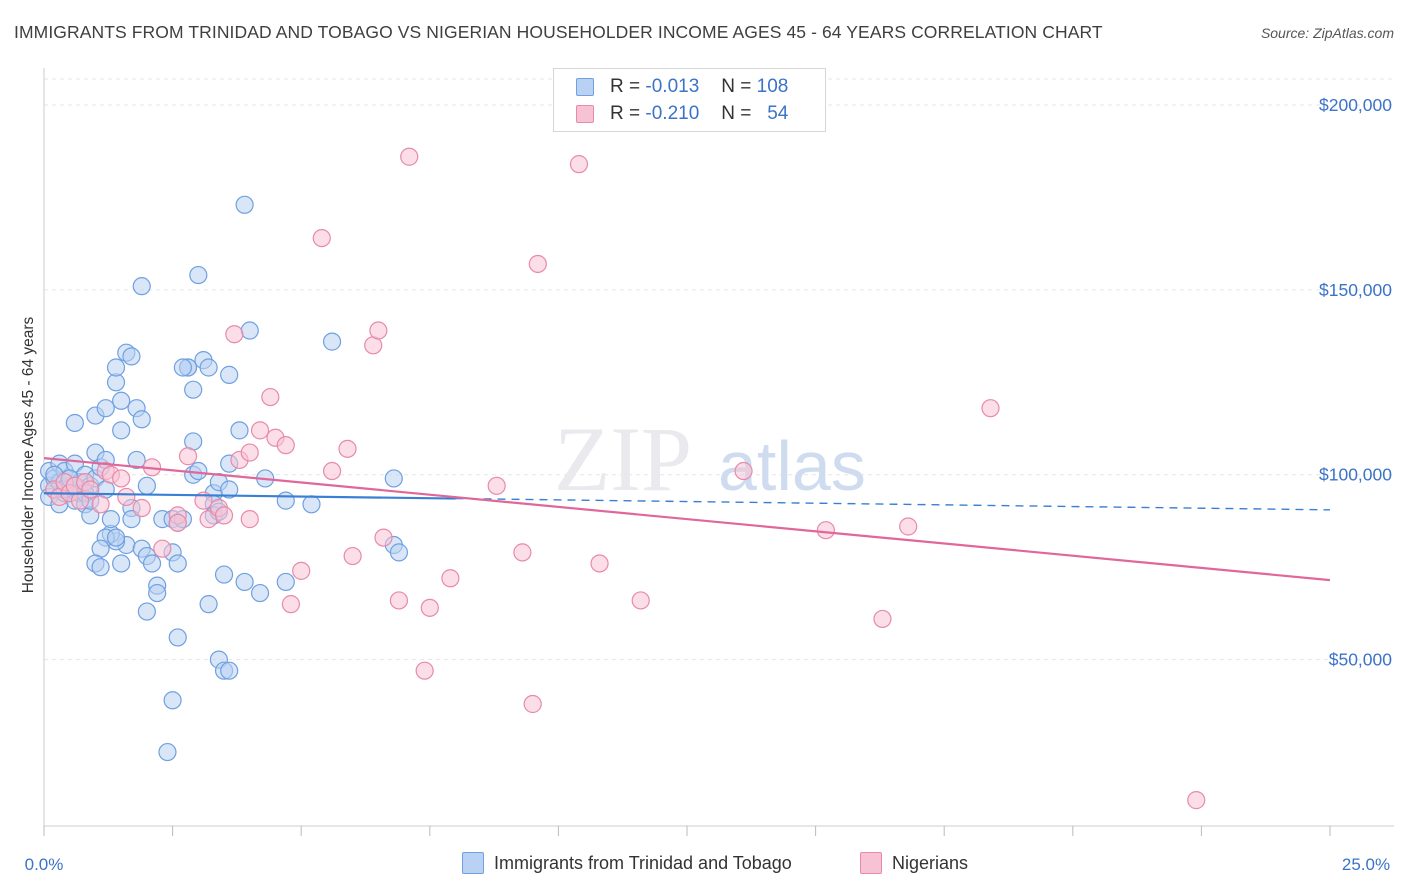 This screenshot has height=892, width=1406. I want to click on y-tick-label: $150,000, so click(1355, 290).